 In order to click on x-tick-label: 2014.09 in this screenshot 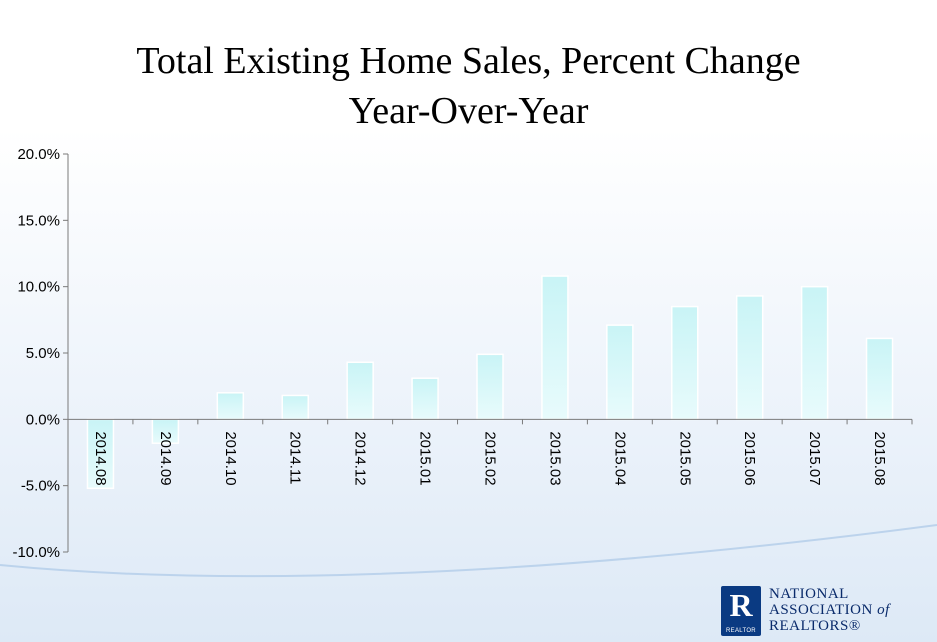, I will do `click(165, 458)`.